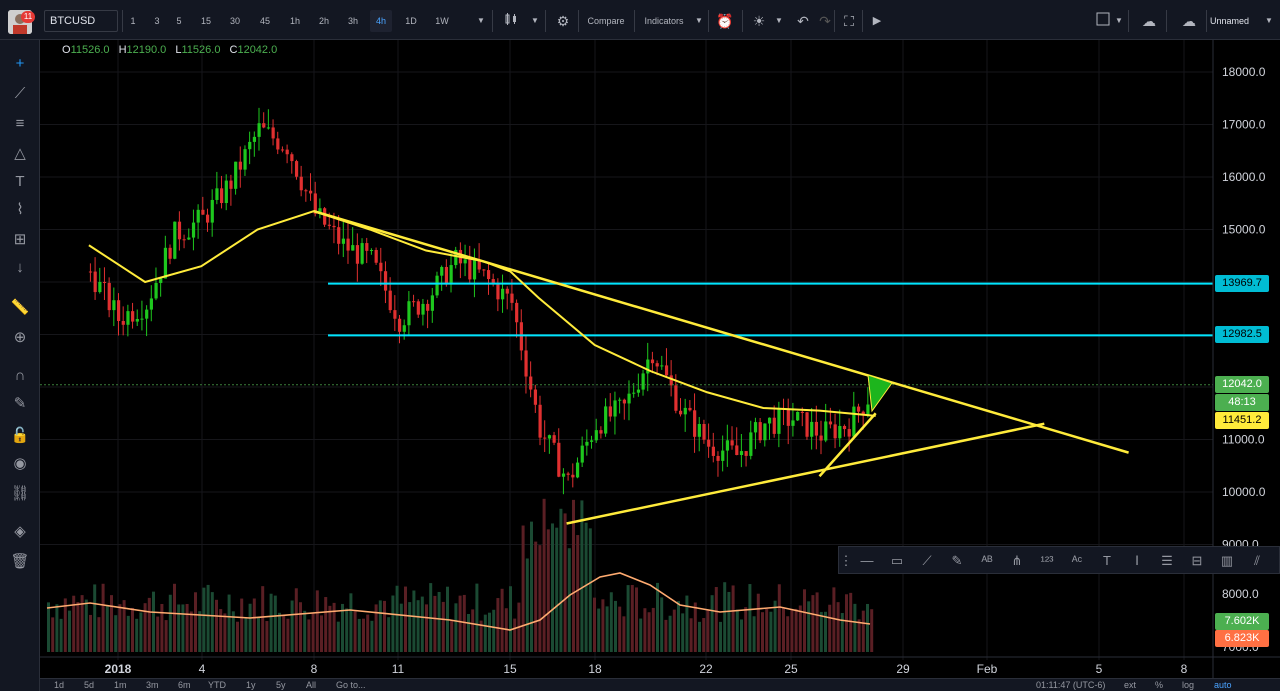 The height and width of the screenshot is (691, 1280). What do you see at coordinates (20, 209) in the screenshot?
I see `gann-icon: ⌇` at bounding box center [20, 209].